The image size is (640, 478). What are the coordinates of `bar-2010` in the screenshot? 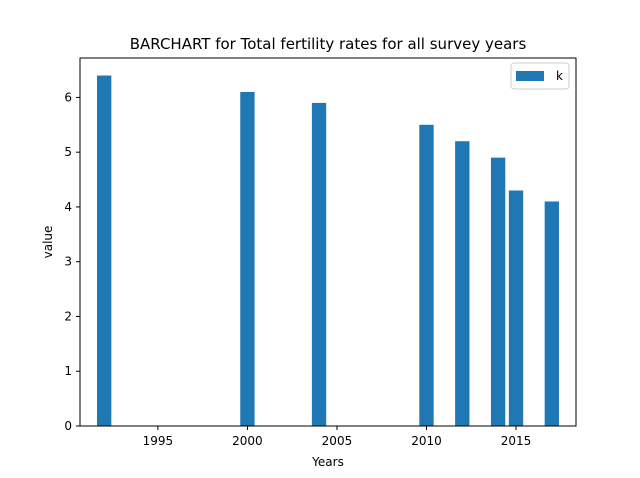 It's located at (426, 275).